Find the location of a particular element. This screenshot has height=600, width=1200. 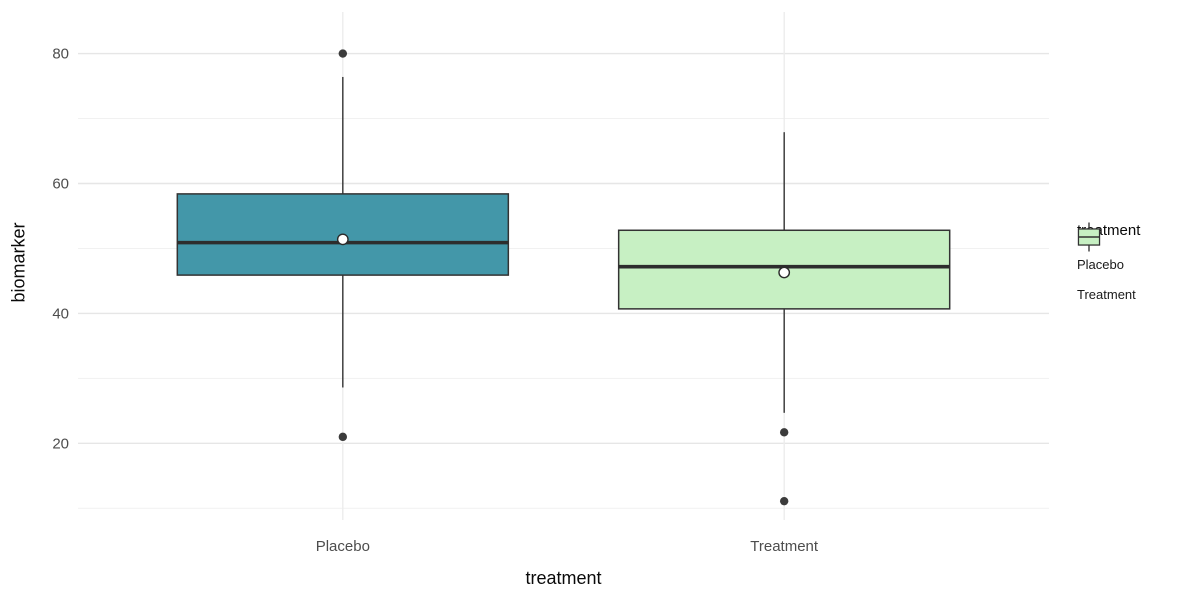

y-tick-label: 60 is located at coordinates (60, 183).